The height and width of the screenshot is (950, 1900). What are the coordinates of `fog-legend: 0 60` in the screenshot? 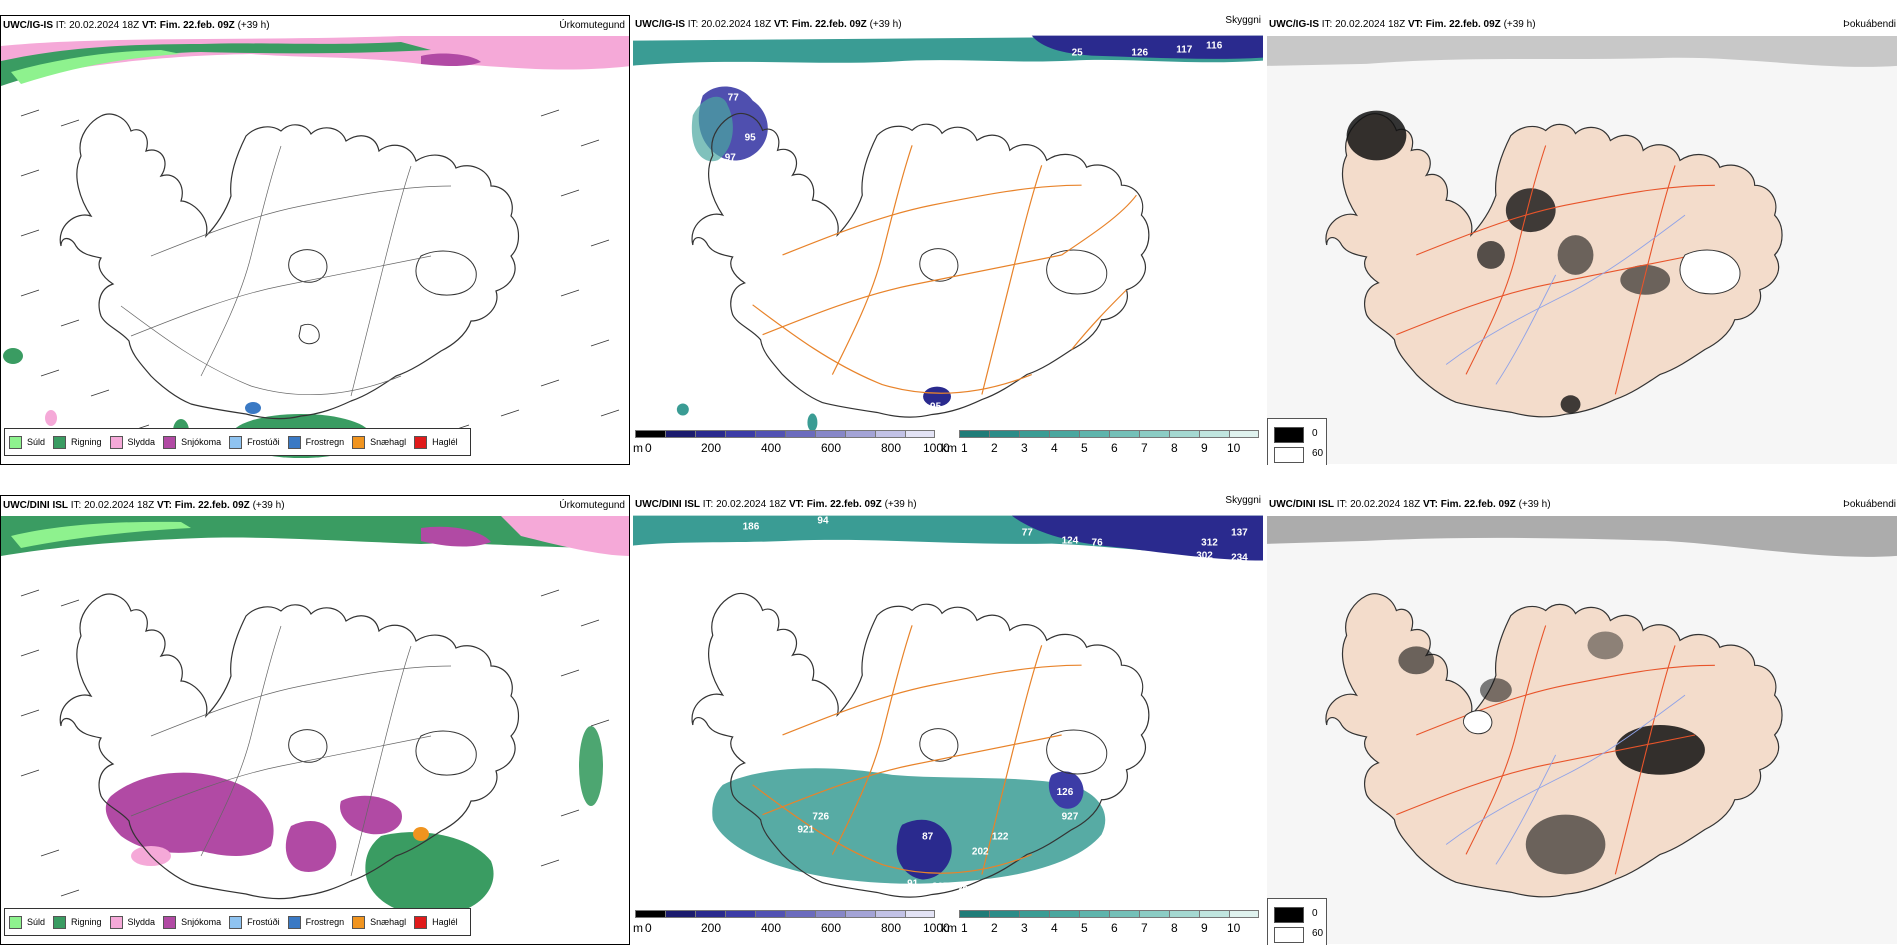 It's located at (1297, 441).